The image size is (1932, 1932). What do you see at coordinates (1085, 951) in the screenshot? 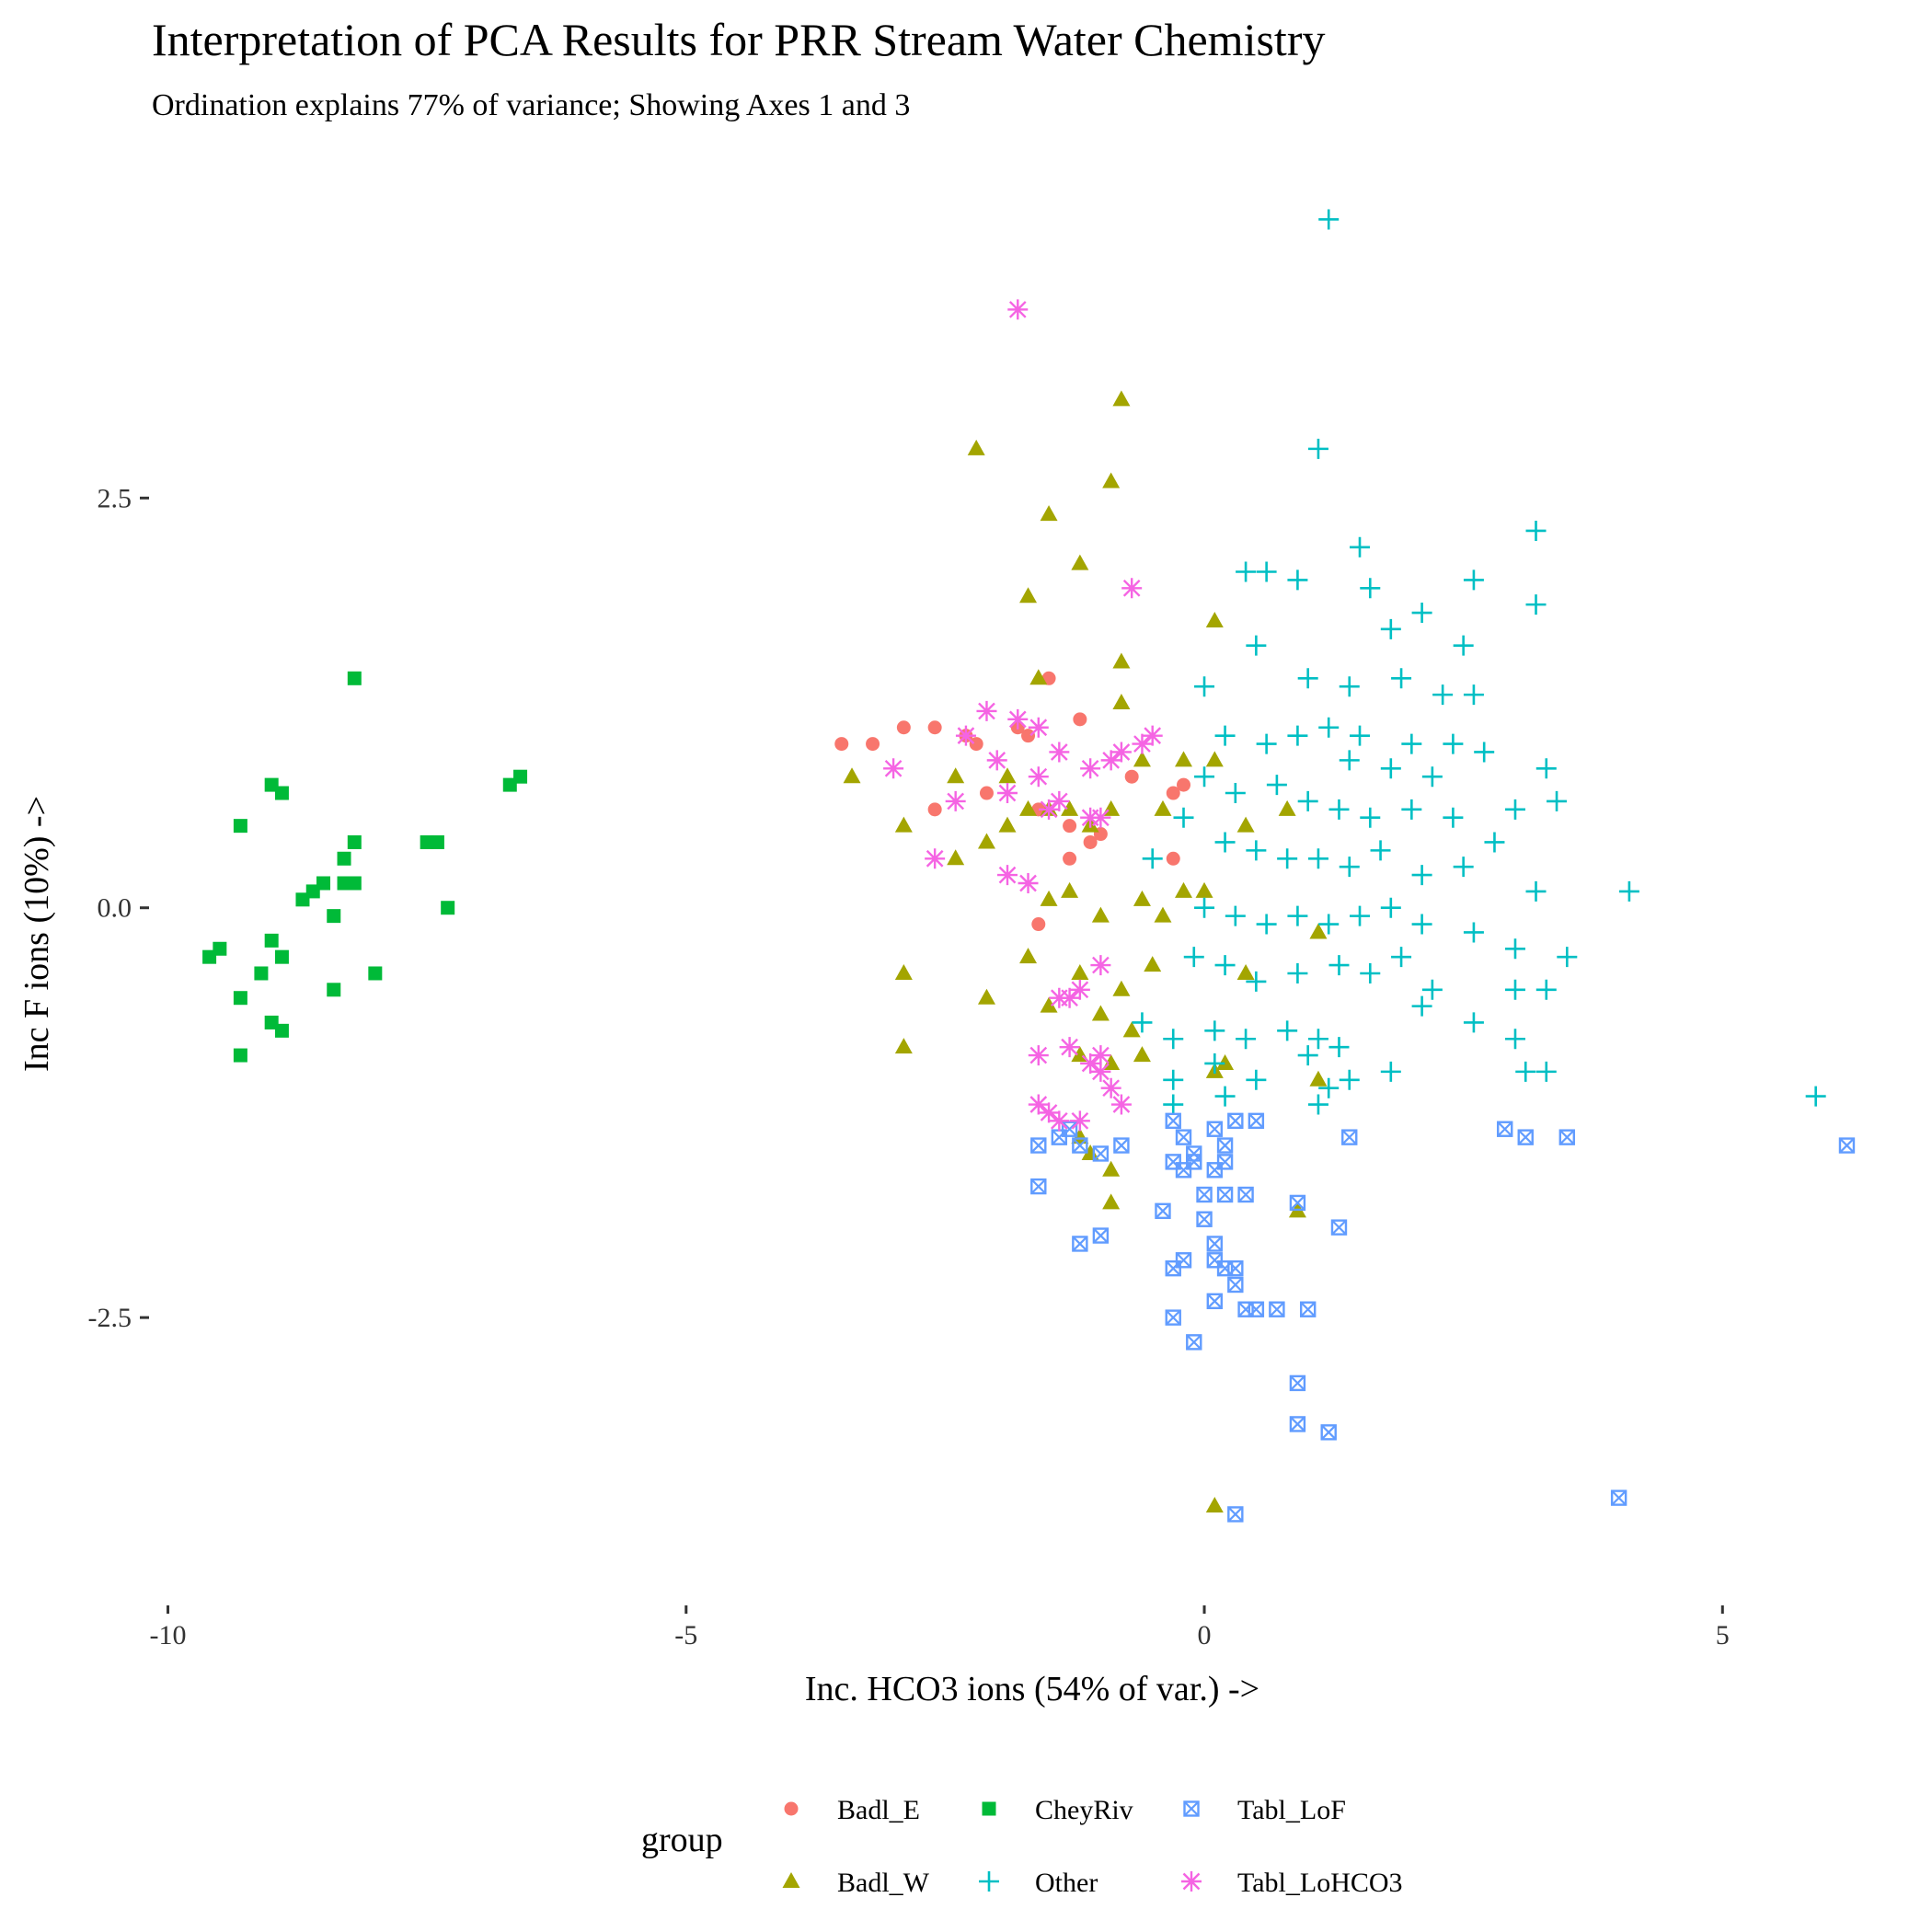
I see `series-badl-w` at bounding box center [1085, 951].